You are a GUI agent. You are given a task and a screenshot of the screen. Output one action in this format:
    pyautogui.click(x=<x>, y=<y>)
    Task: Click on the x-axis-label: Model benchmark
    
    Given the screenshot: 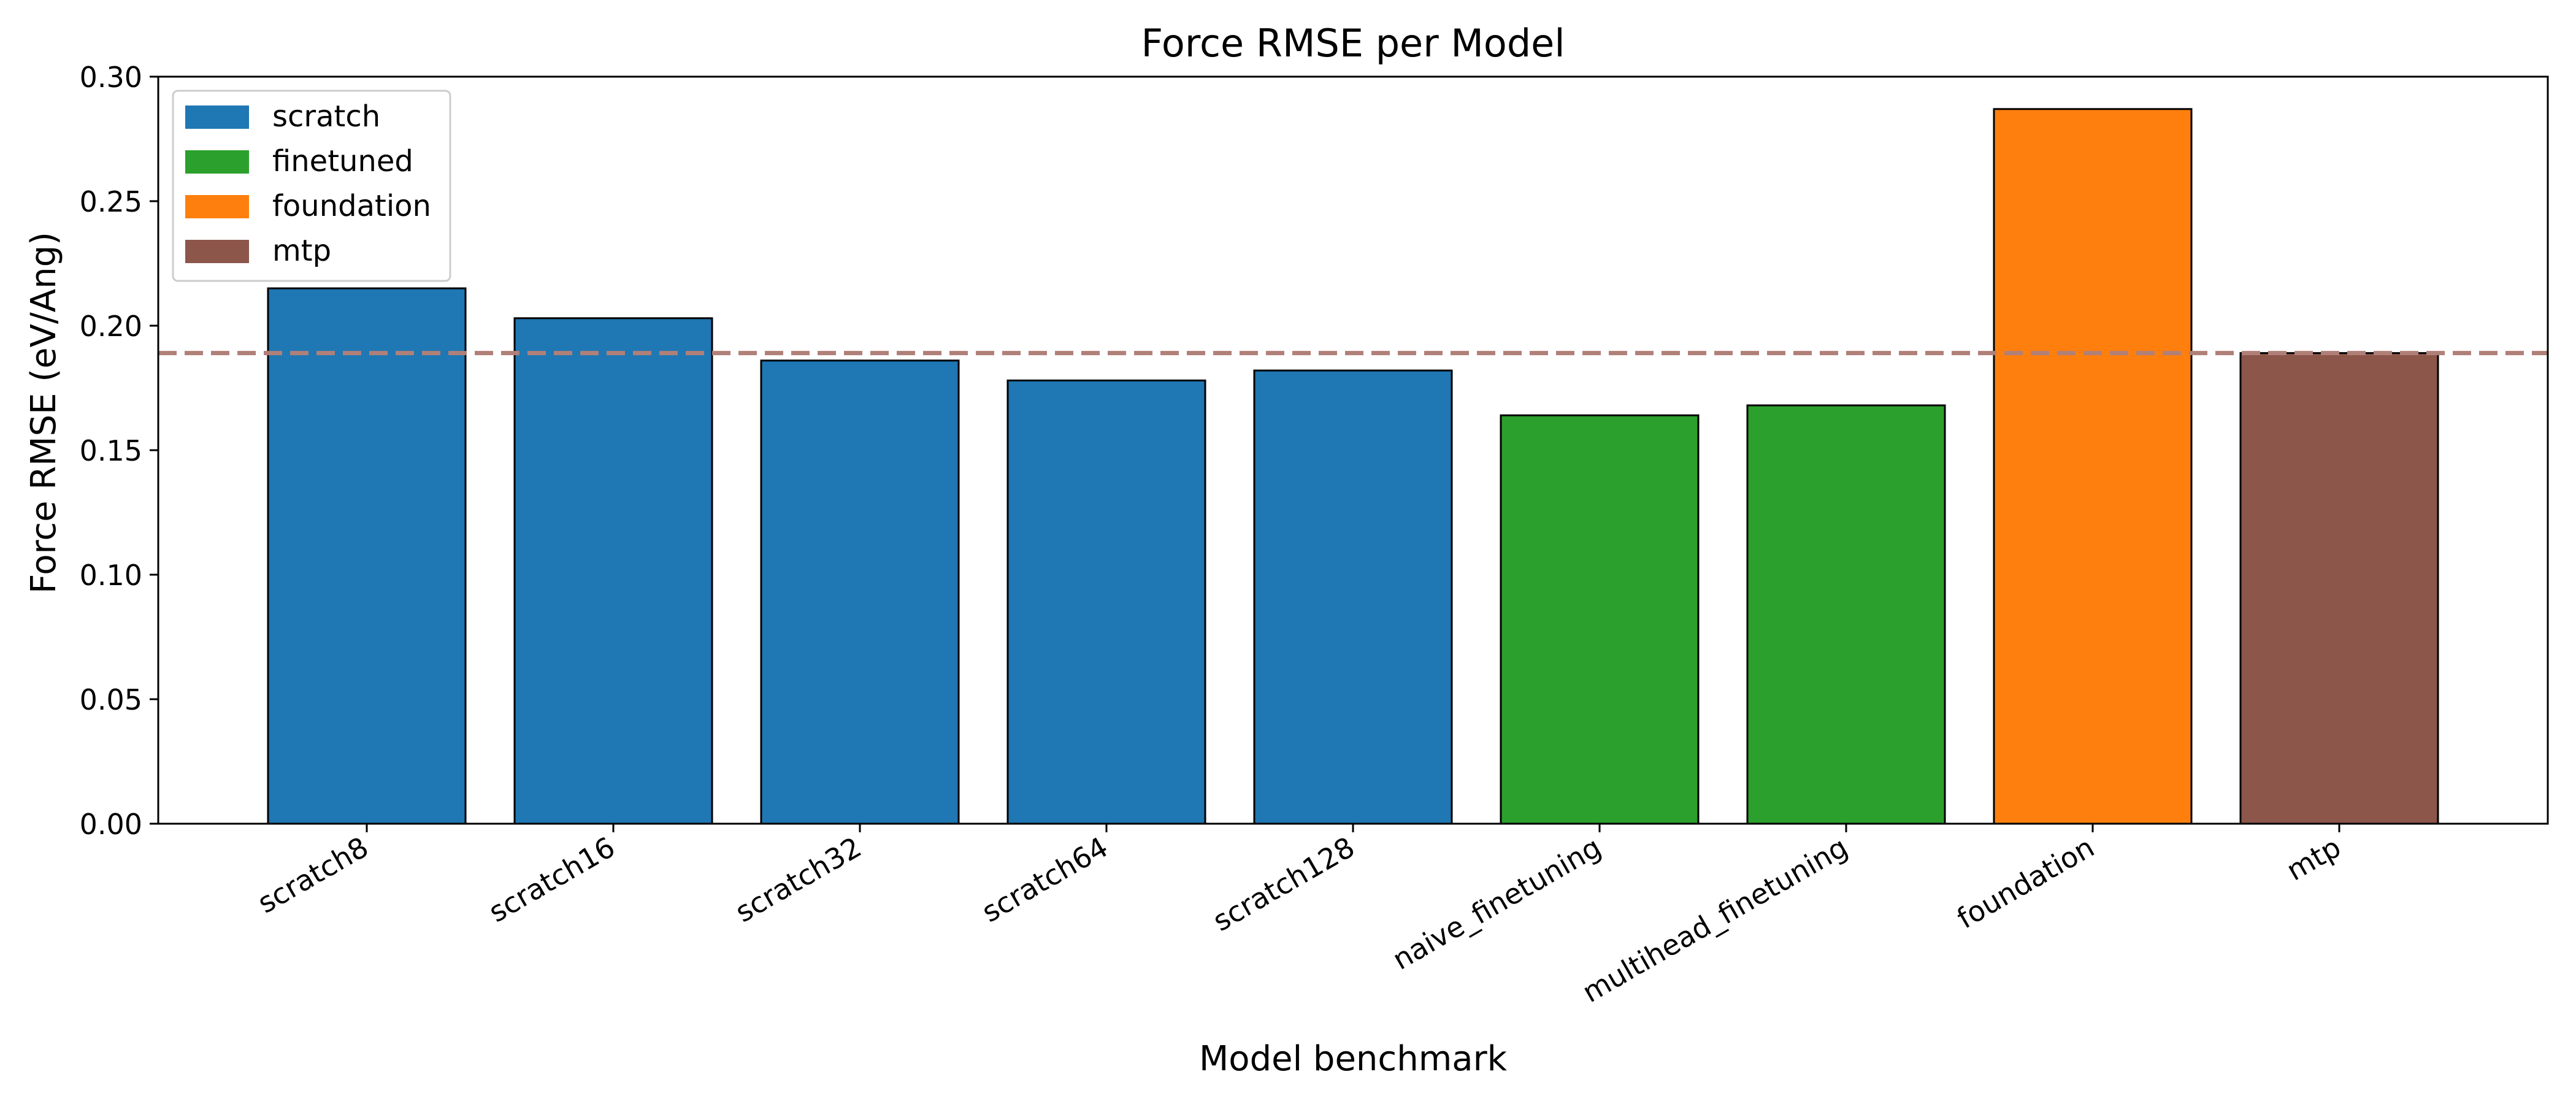 What is the action you would take?
    pyautogui.click(x=1353, y=1059)
    